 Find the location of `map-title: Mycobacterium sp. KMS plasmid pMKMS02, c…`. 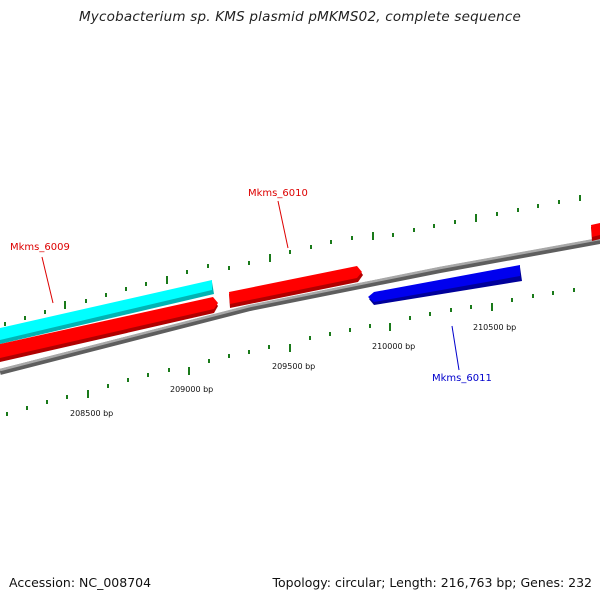

map-title: Mycobacterium sp. KMS plasmid pMKMS02, c… is located at coordinates (300, 17).